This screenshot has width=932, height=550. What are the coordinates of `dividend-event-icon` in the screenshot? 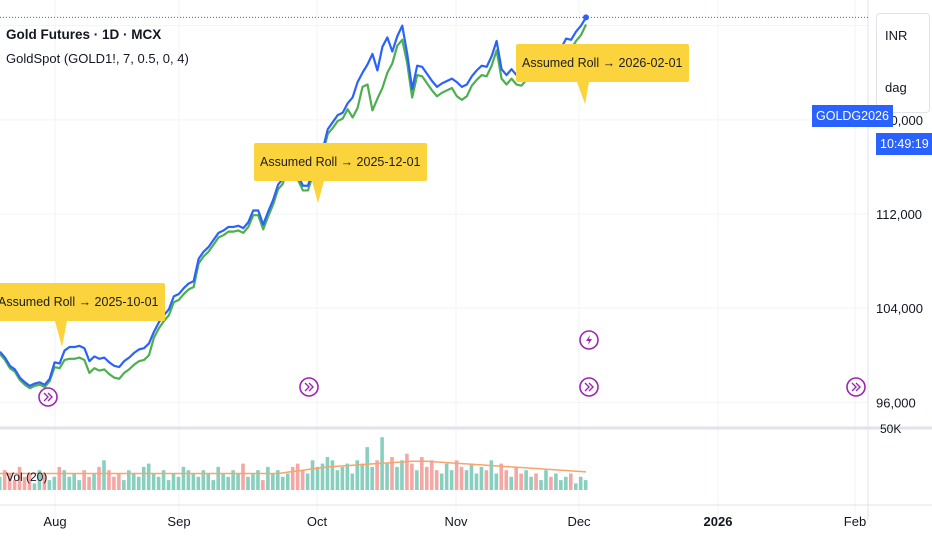 It's located at (589, 340).